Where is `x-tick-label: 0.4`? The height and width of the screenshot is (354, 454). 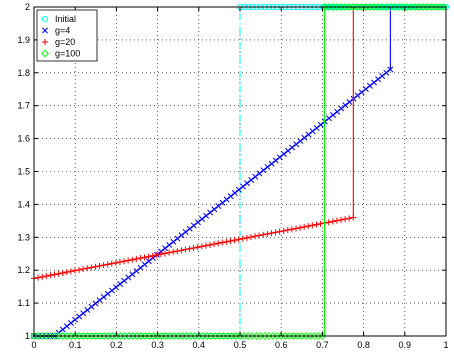 x-tick-label: 0.4 is located at coordinates (199, 345).